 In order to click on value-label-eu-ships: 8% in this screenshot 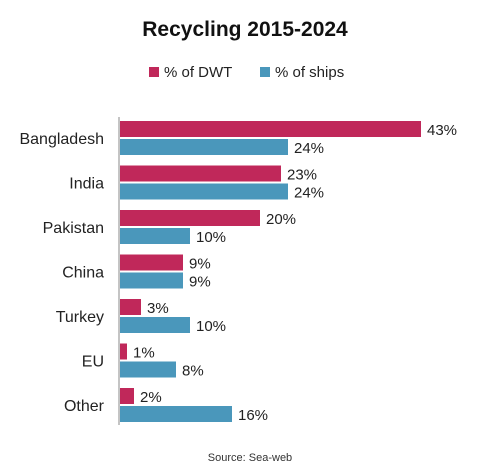, I will do `click(193, 371)`.